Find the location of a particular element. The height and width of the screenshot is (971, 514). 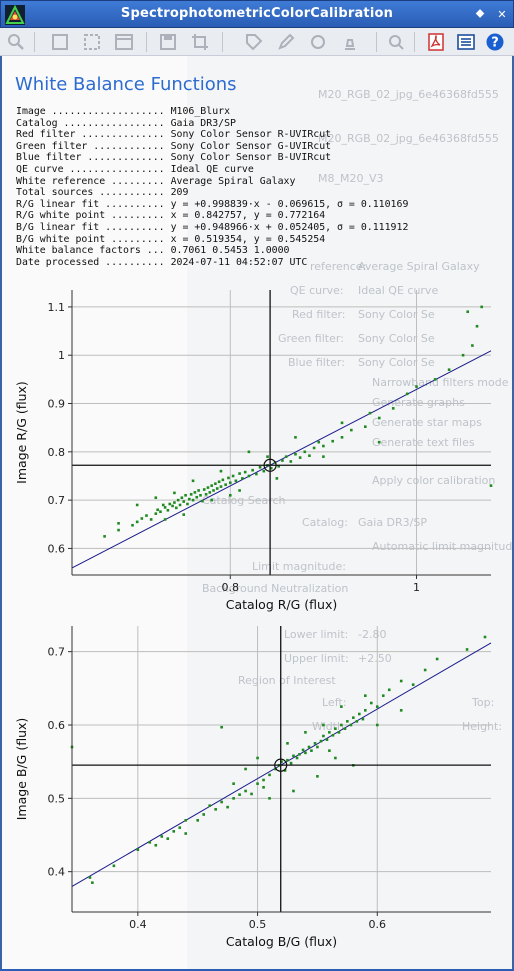

window-icon is located at coordinates (124, 42).